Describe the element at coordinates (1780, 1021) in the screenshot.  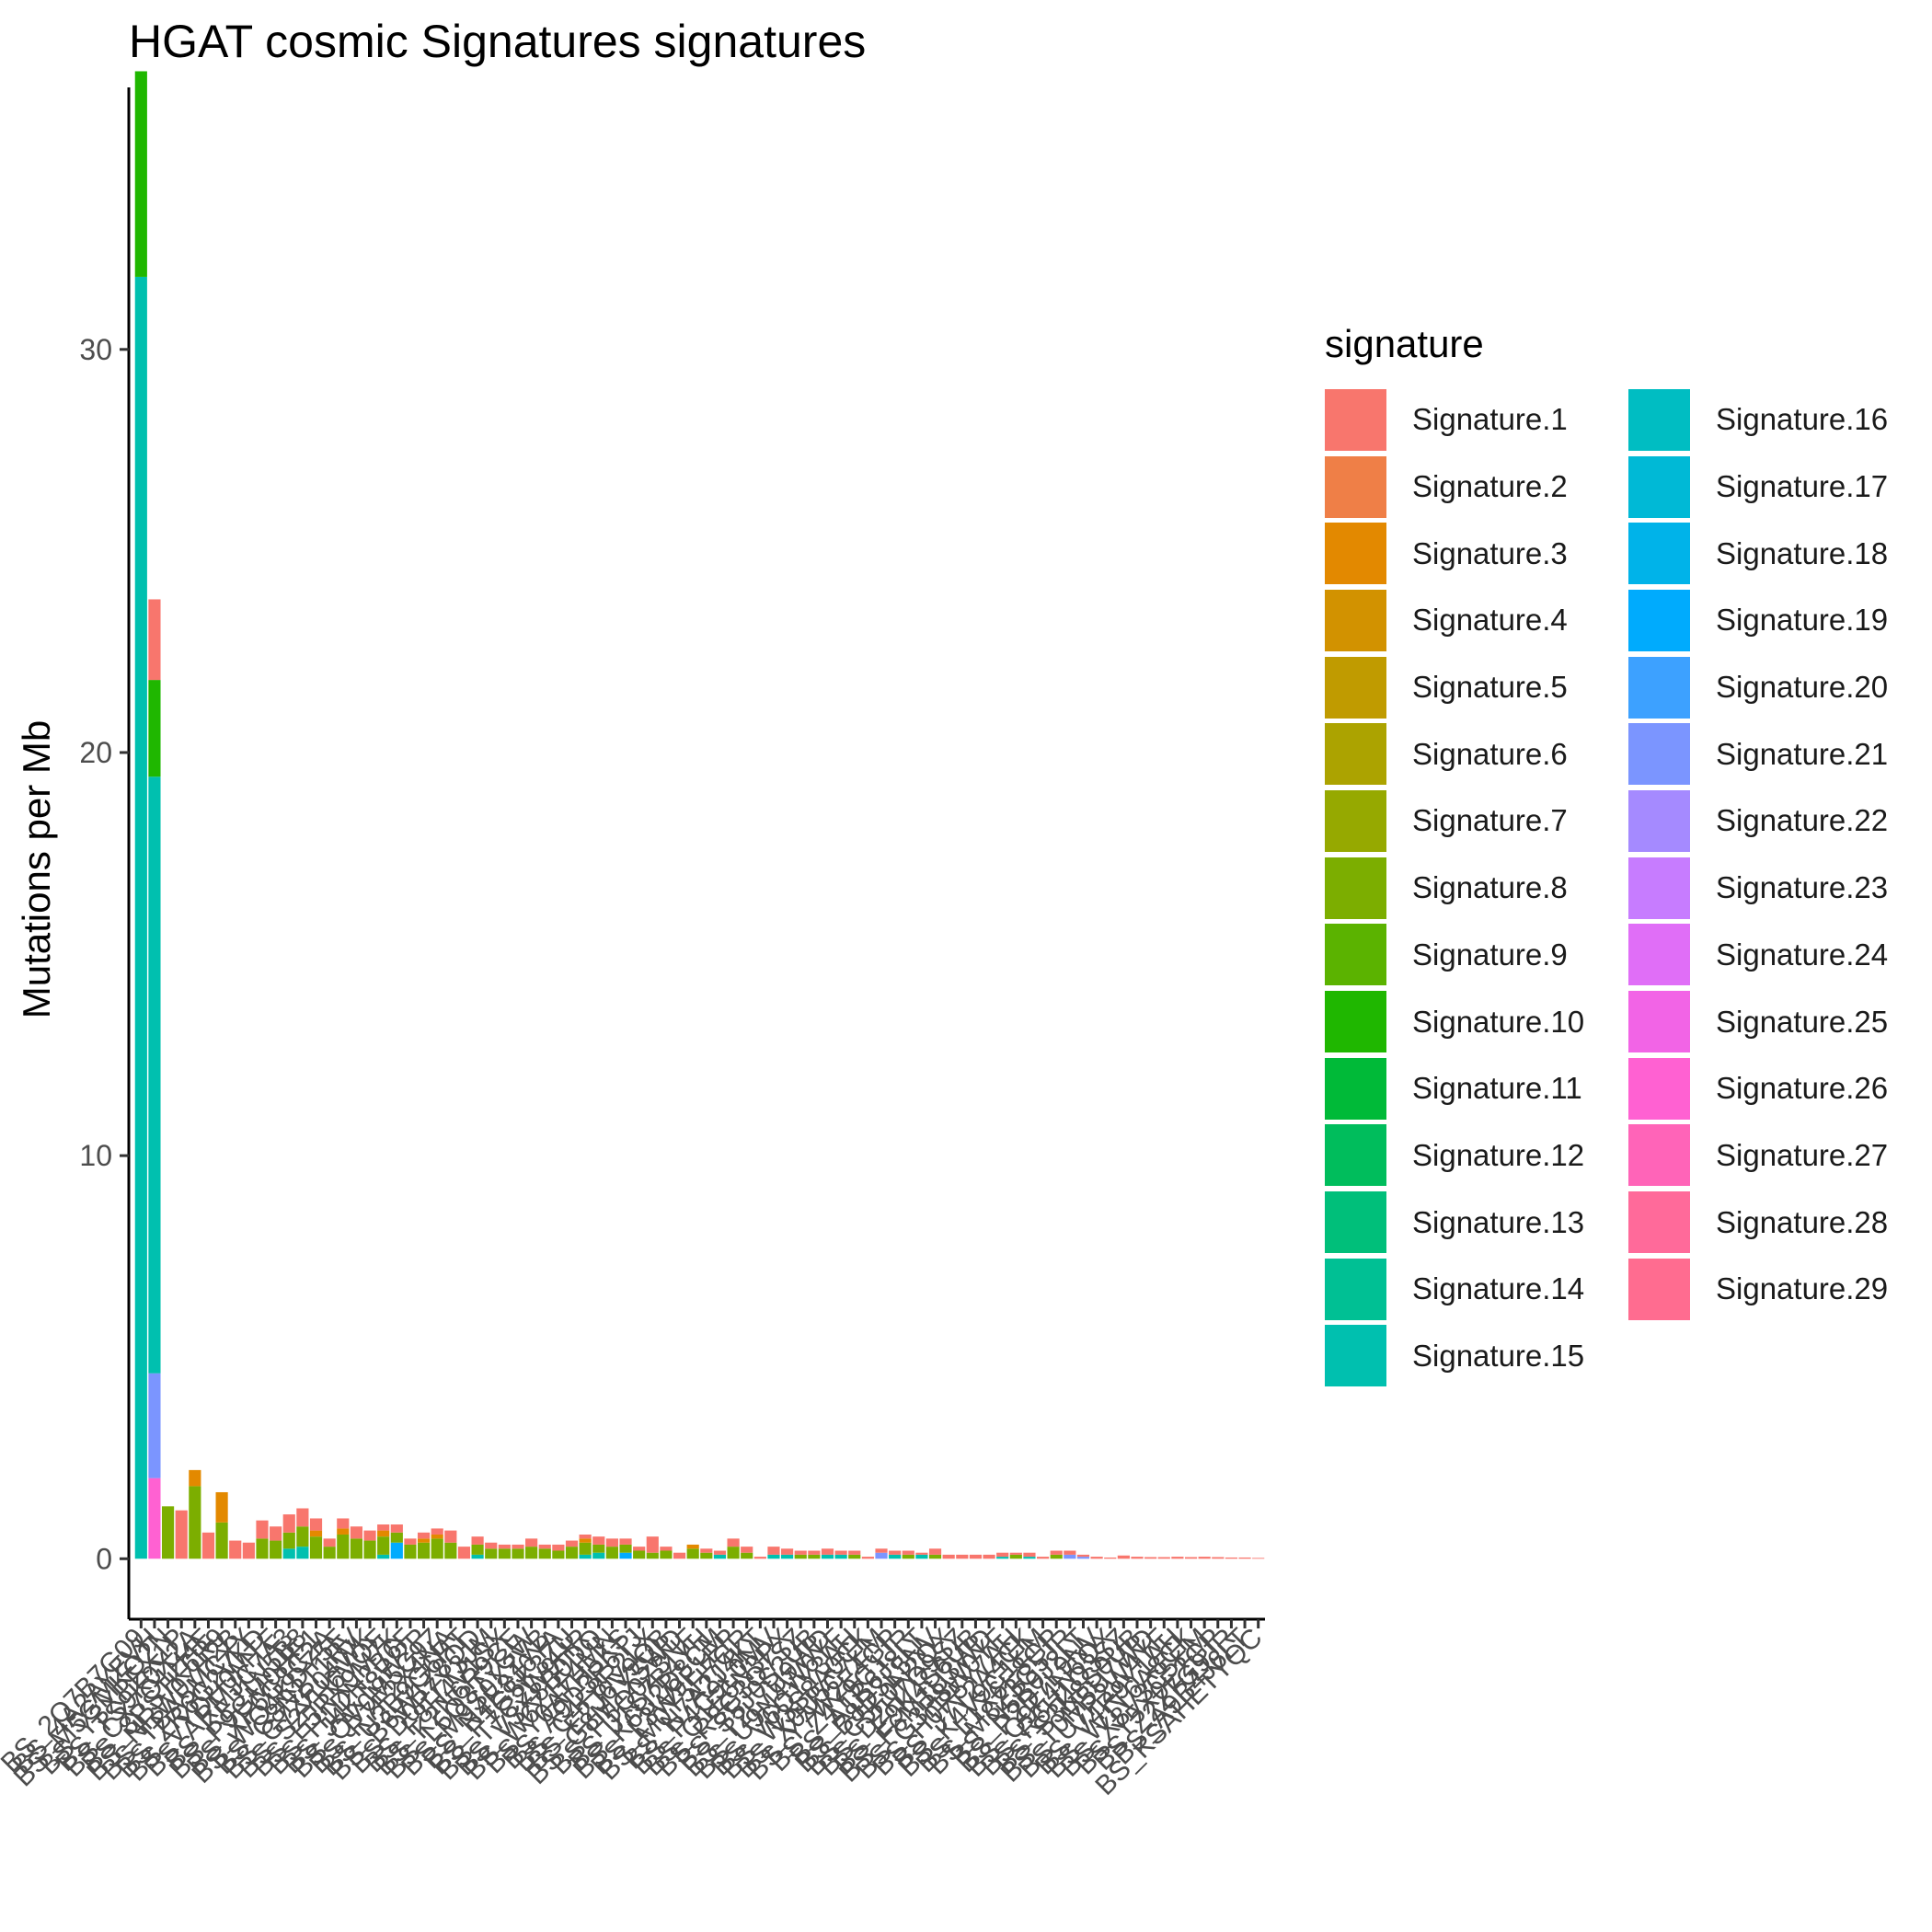
I see `legend-item: Signature.25` at that location.